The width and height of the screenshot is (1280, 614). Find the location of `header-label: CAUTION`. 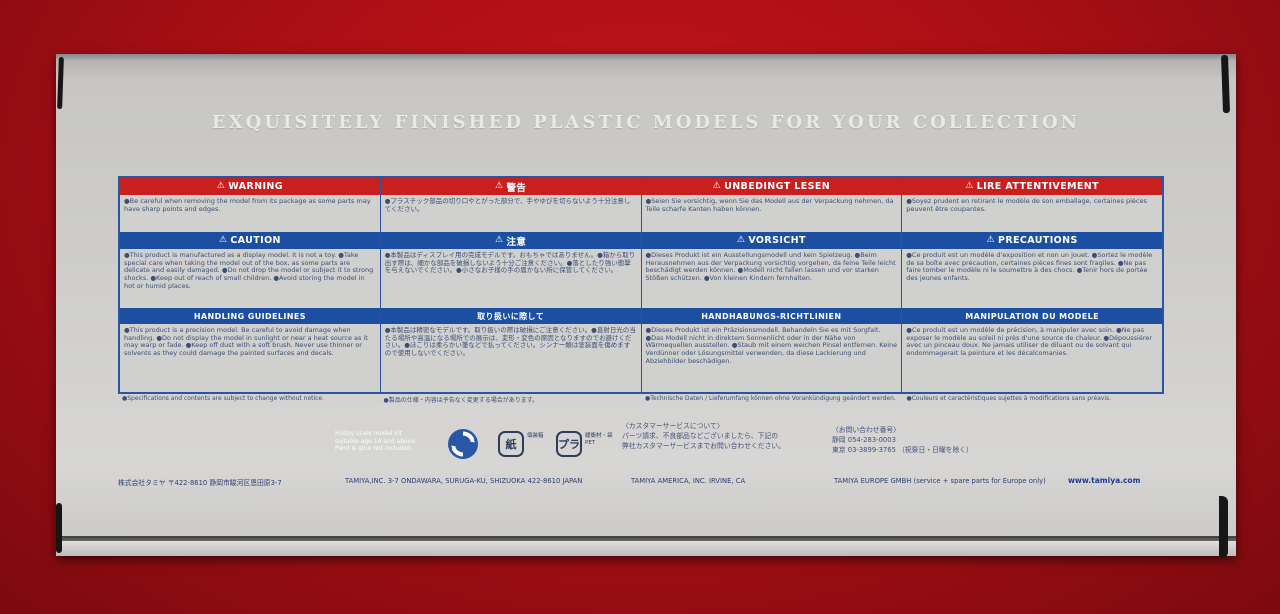

header-label: CAUTION is located at coordinates (255, 240).